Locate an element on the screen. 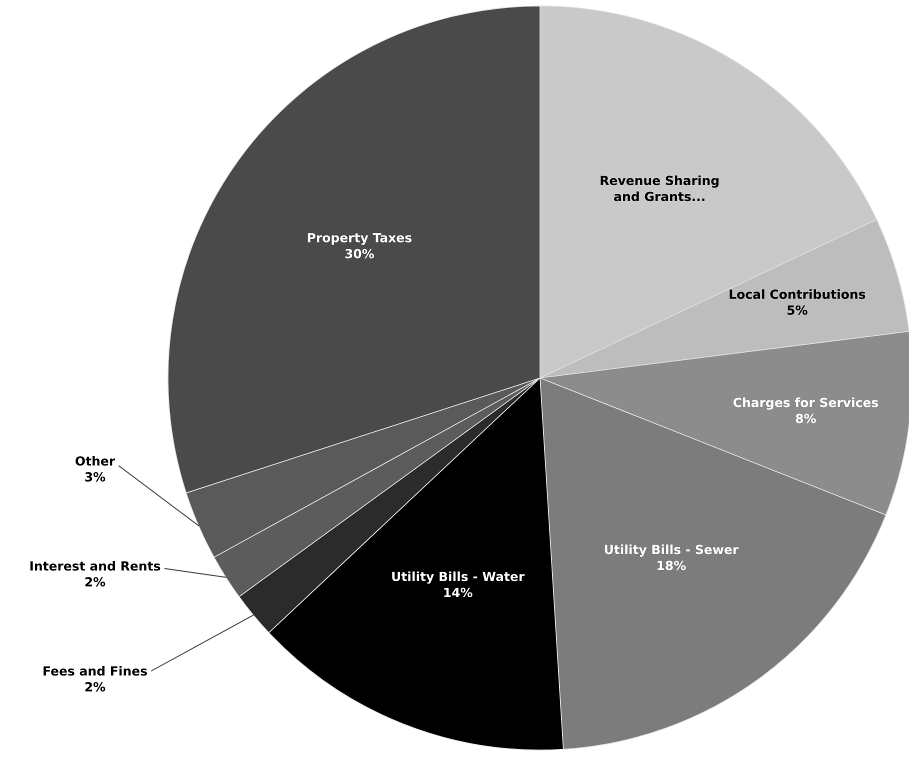 The height and width of the screenshot is (757, 909). data-label: 14% is located at coordinates (458, 593).